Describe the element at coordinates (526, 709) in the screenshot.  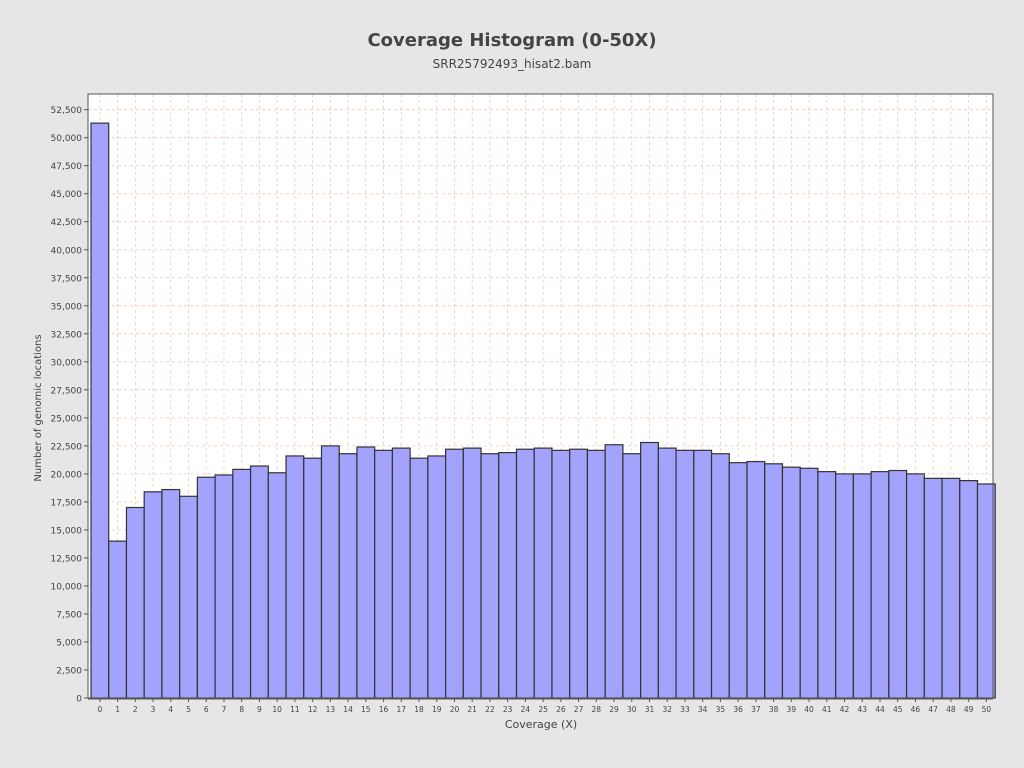
I see `x-tick-label: 24` at that location.